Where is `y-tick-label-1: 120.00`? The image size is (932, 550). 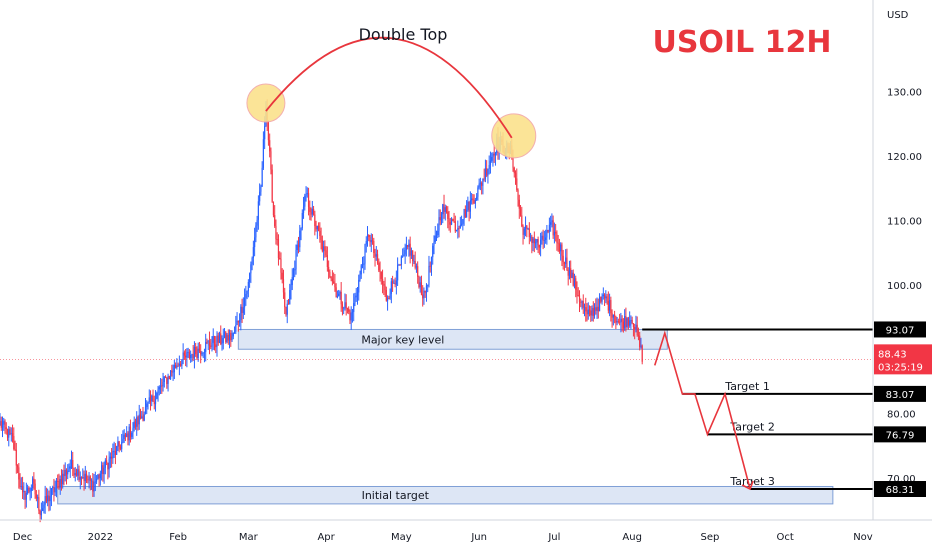
y-tick-label-1: 120.00 is located at coordinates (904, 157).